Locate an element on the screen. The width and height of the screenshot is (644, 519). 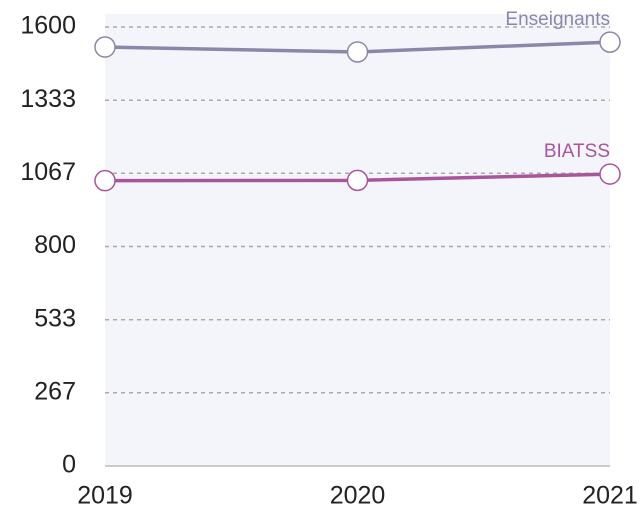
y-tick-label: 1600 is located at coordinates (48, 26).